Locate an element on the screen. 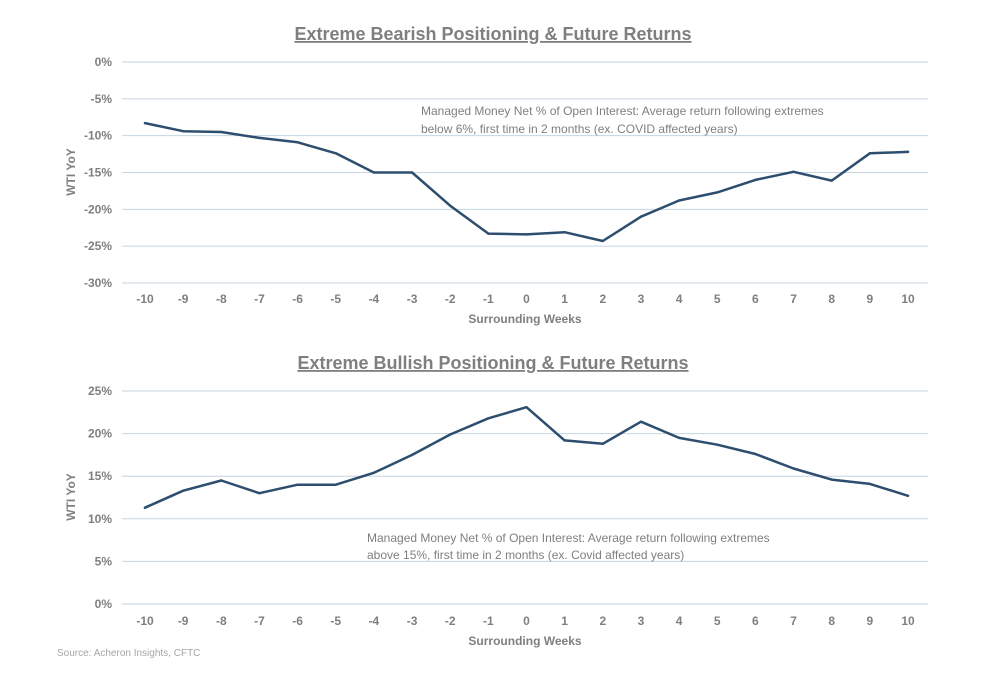 The height and width of the screenshot is (686, 981). bullish-x-tick-label: 3 is located at coordinates (641, 621).